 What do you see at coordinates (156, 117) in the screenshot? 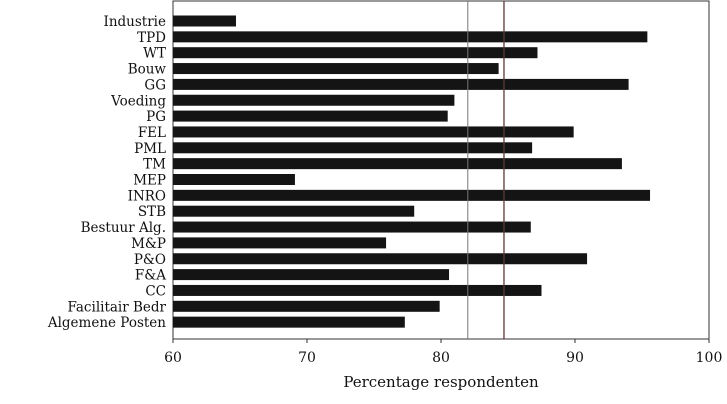
I see `category-label: PG` at bounding box center [156, 117].